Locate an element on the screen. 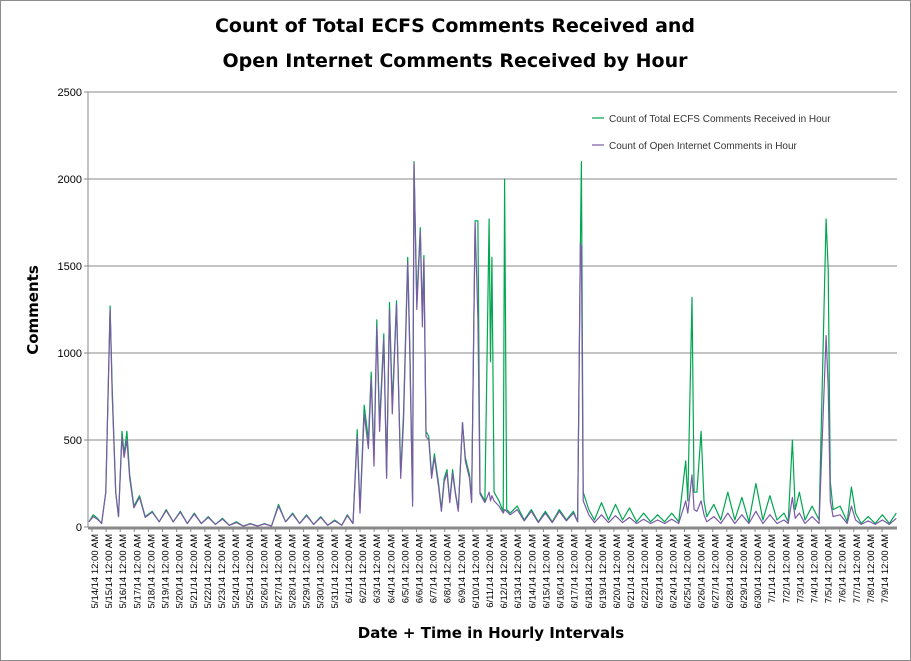 This screenshot has width=911, height=661. x-tick-label: 5/28/14 12:00 AM is located at coordinates (293, 571).